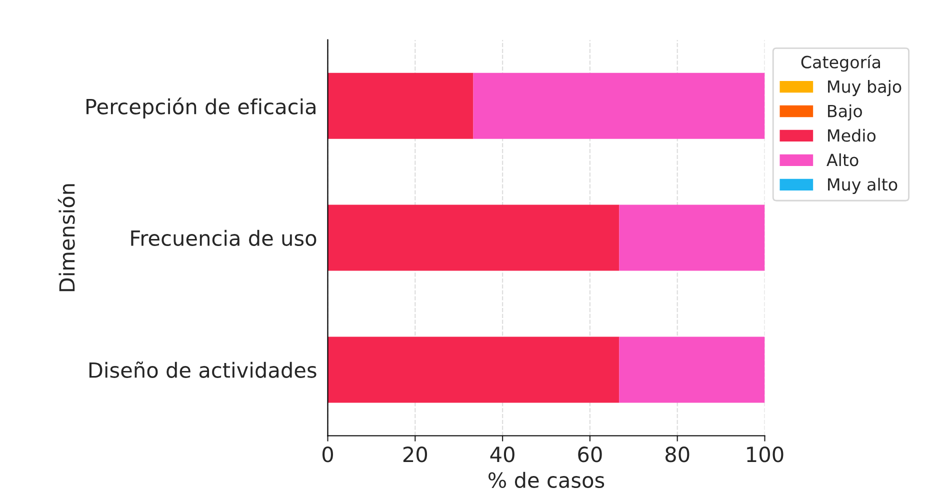 The height and width of the screenshot is (498, 950). What do you see at coordinates (201, 107) in the screenshot?
I see `y-tick-label: Percepción de eficacia` at bounding box center [201, 107].